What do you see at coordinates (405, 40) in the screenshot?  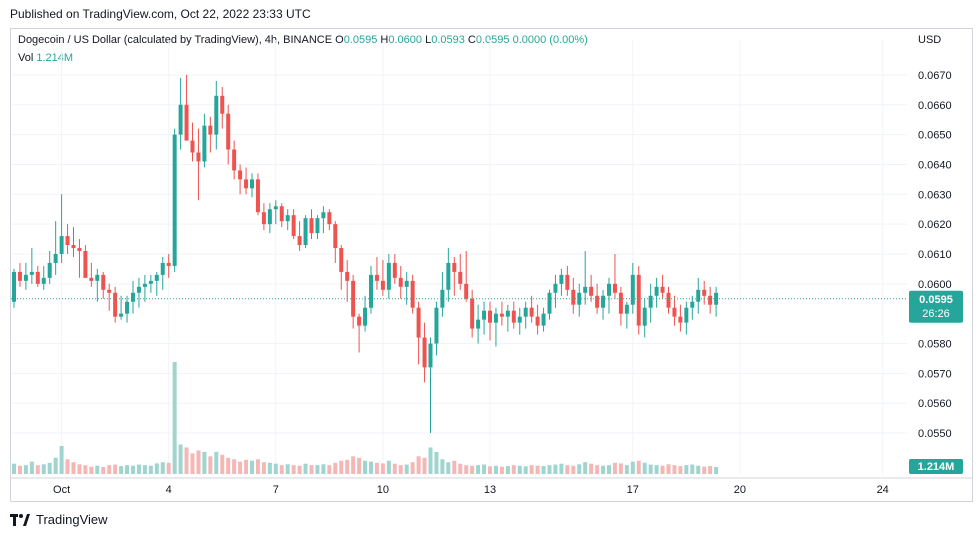 I see `high-value: 0.0600` at bounding box center [405, 40].